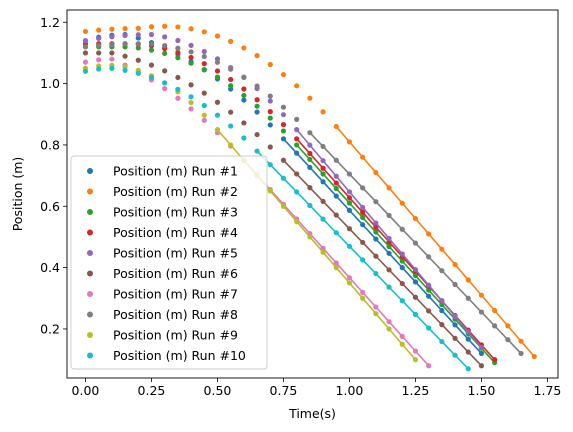 The image size is (573, 432). I want to click on y-axis-ticks: 0.2 0.4 0.6 0.8 1.0 1.2, so click(53, 175).